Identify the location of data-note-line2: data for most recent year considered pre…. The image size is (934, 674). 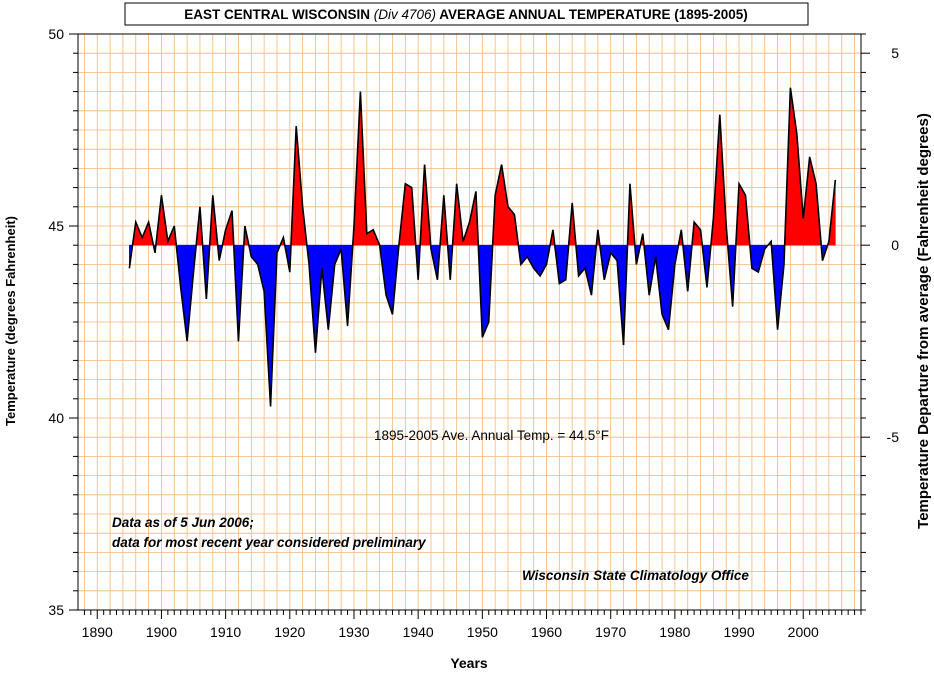
(269, 542).